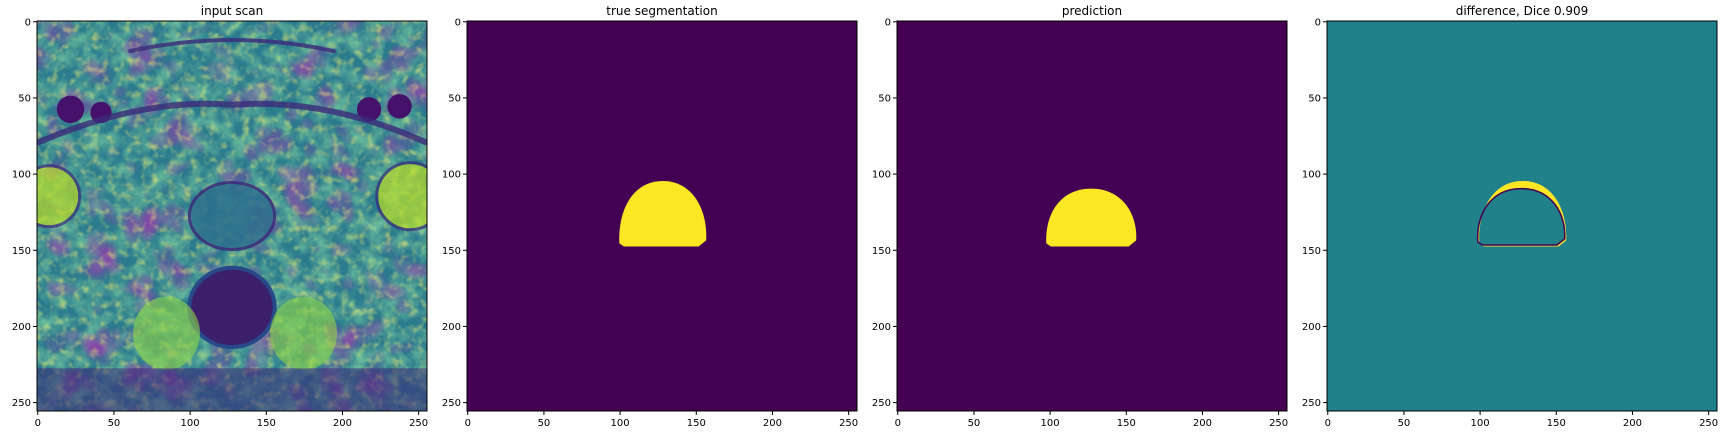  I want to click on panel-title: prediction, so click(1092, 11).